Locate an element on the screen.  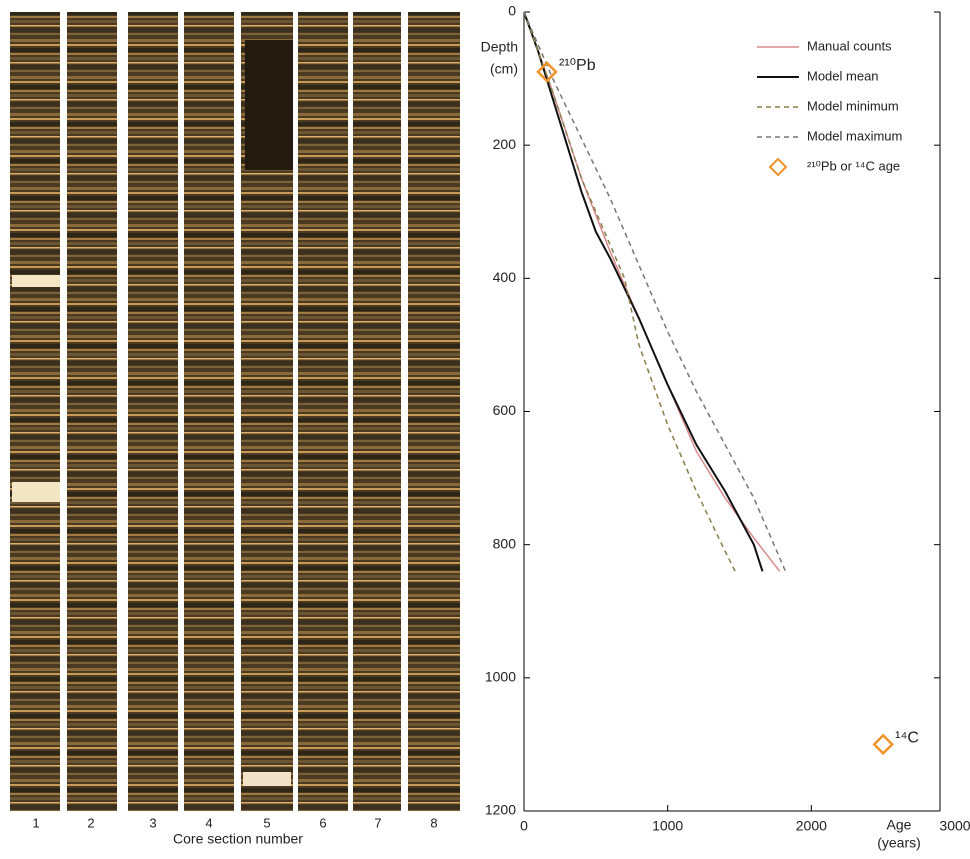
core-label: 5 is located at coordinates (266, 822).